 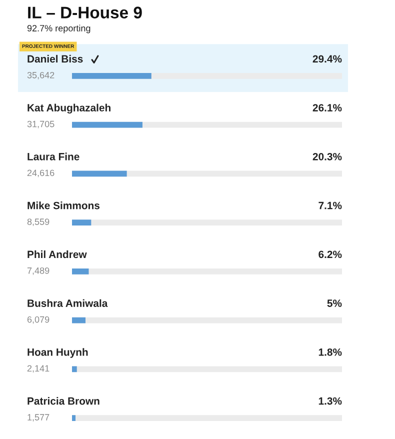 What do you see at coordinates (85, 12) in the screenshot?
I see `chart-title: IL – D-House 9` at bounding box center [85, 12].